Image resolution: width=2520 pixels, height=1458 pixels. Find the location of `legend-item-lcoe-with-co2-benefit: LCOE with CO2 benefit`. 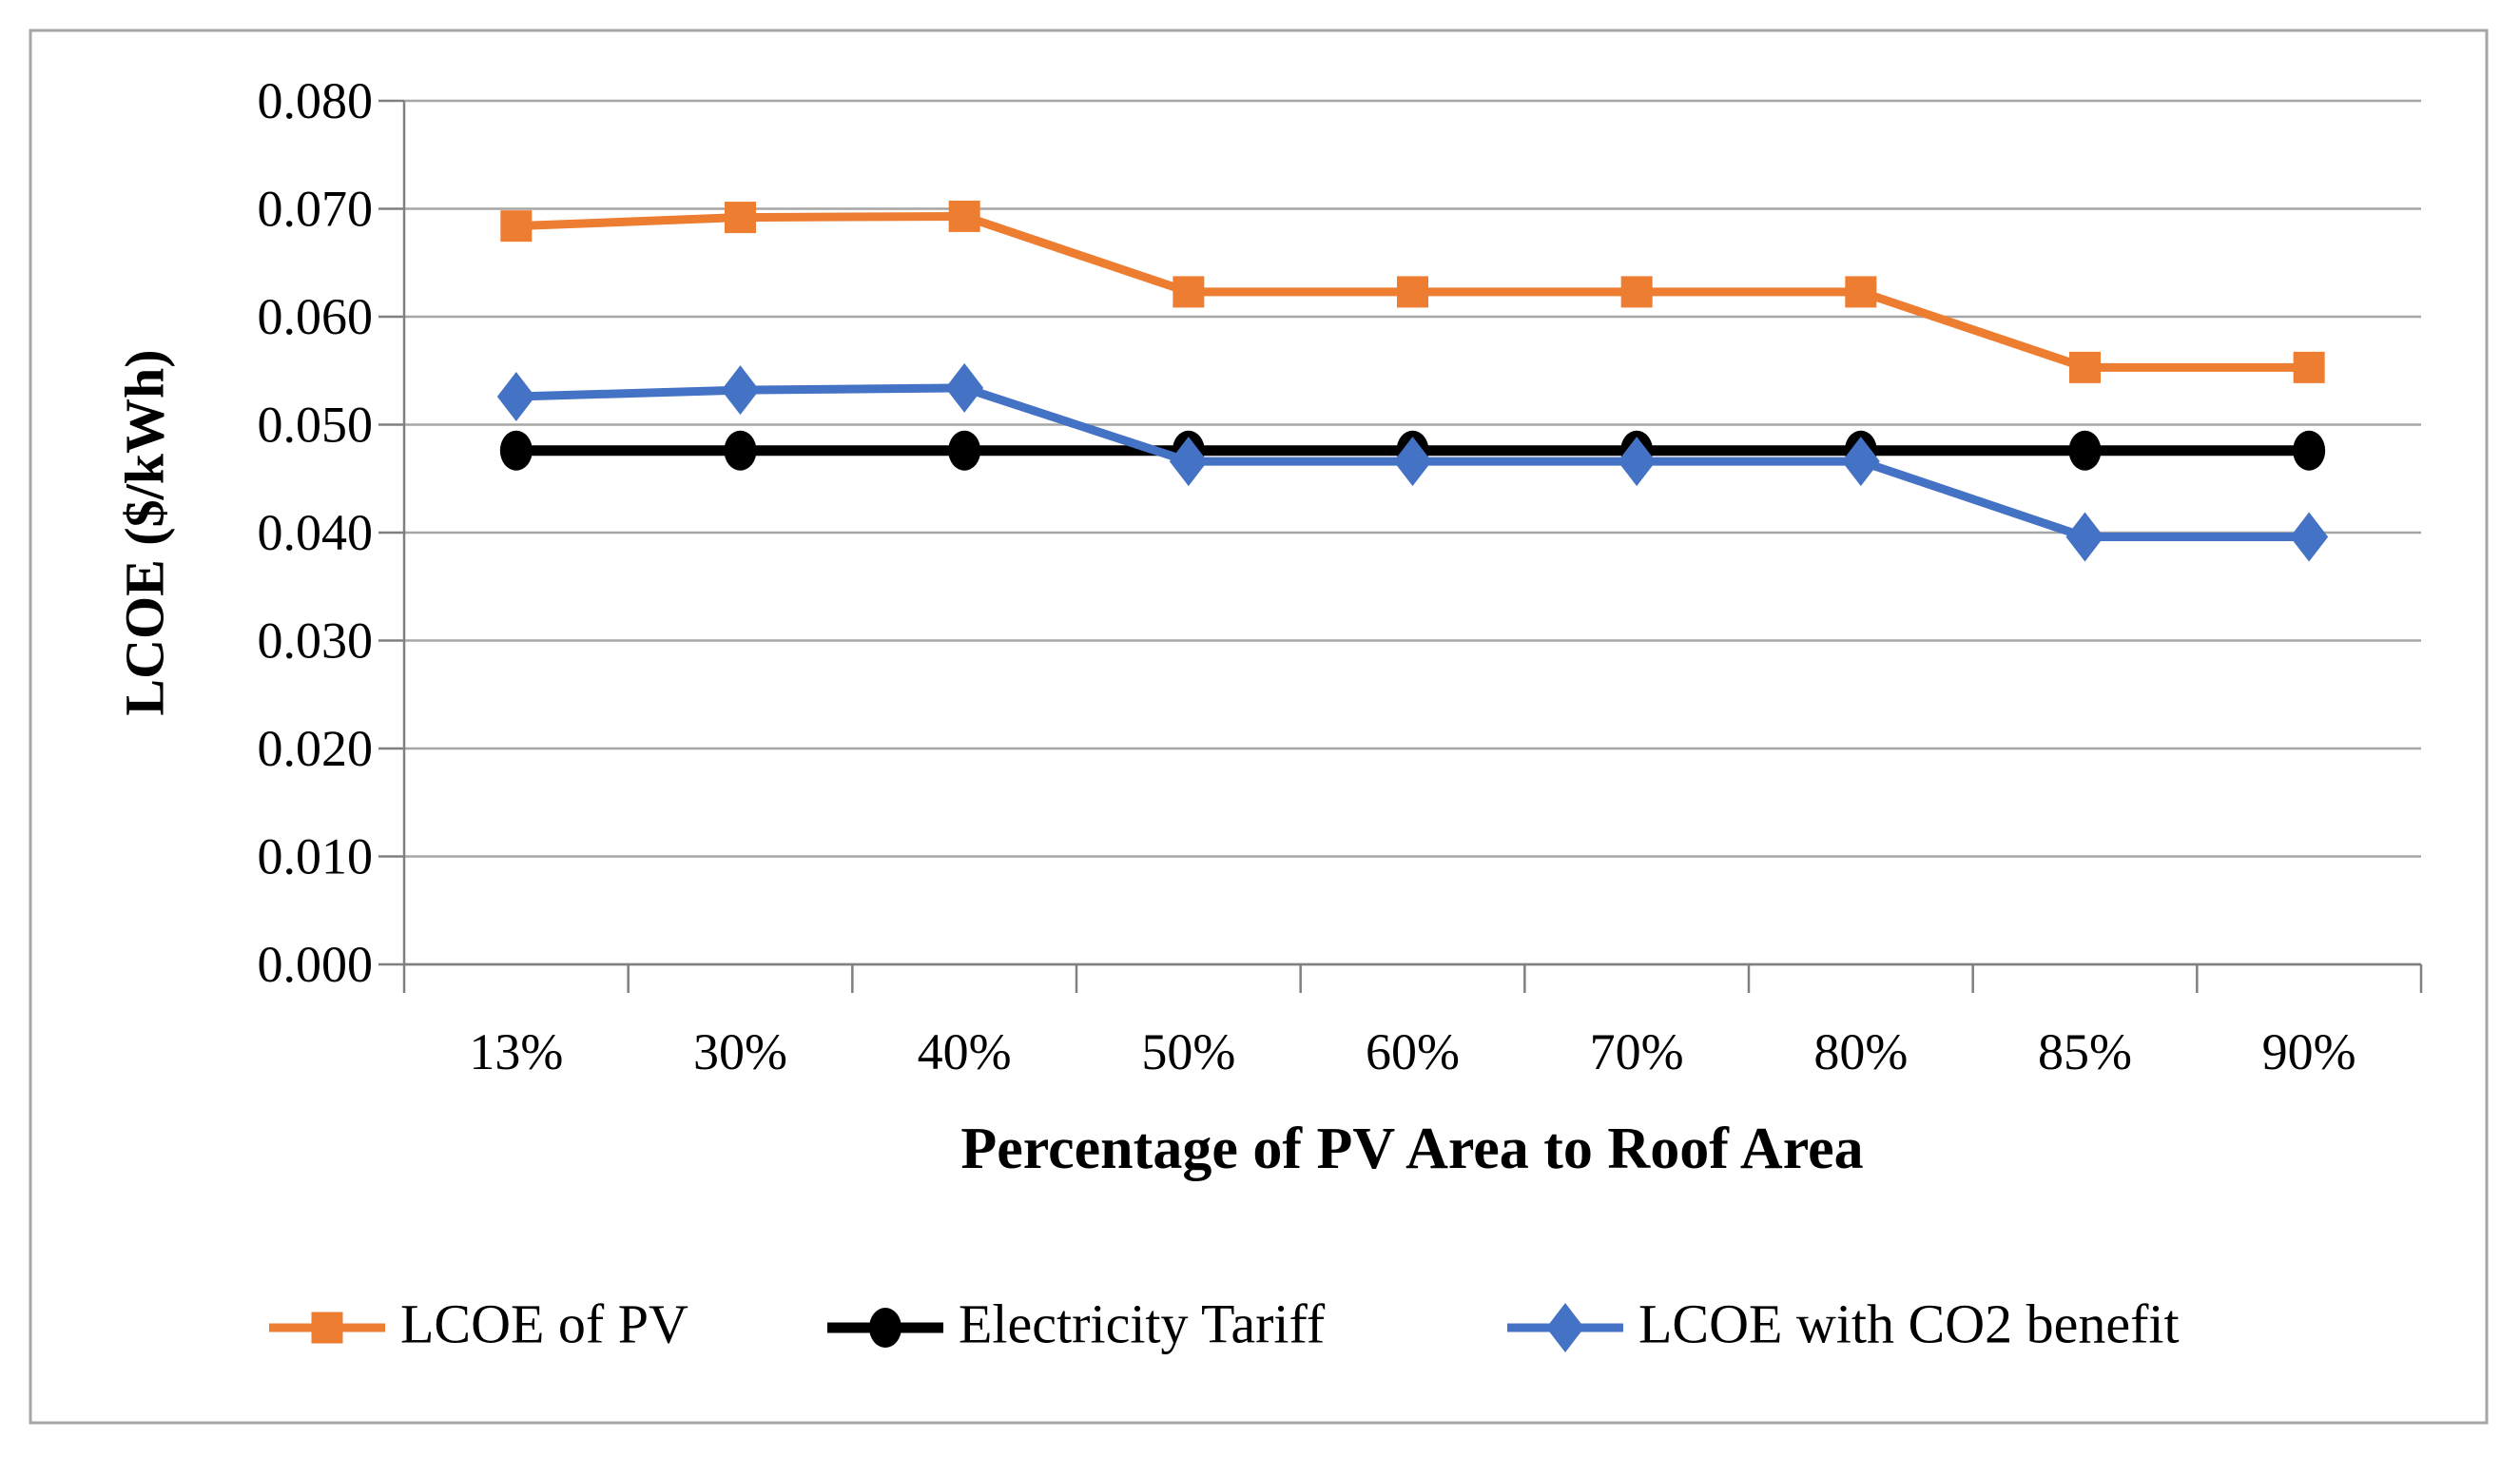

legend-item-lcoe-with-co2-benefit: LCOE with CO2 benefit is located at coordinates (1844, 1324).